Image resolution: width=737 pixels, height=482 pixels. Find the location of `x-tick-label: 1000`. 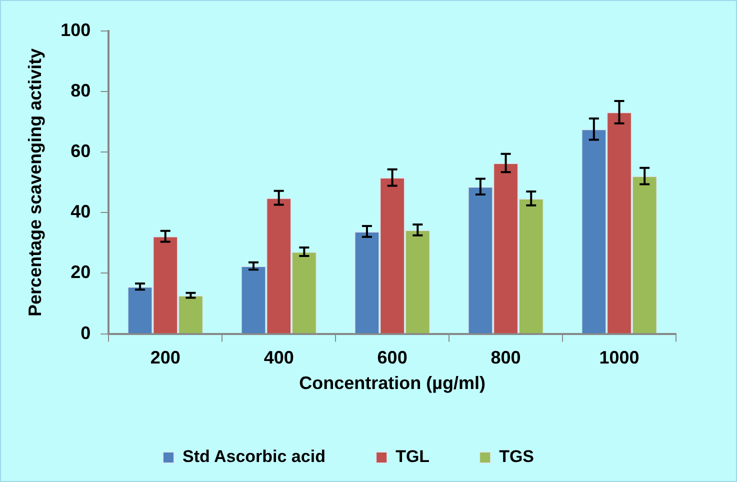

x-tick-label: 1000 is located at coordinates (619, 358).